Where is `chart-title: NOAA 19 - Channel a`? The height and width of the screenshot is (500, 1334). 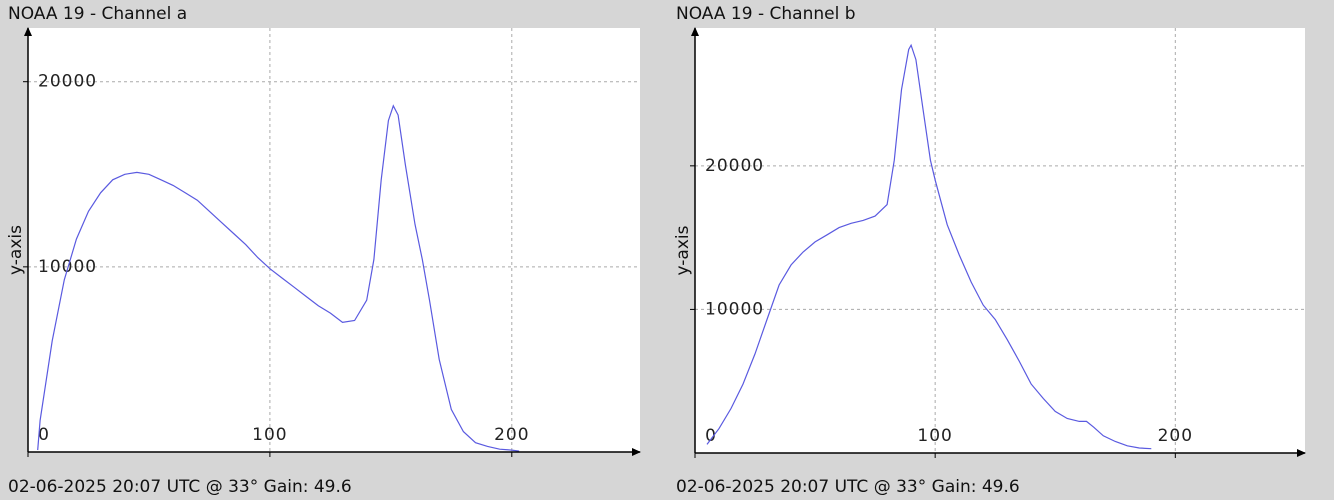 chart-title: NOAA 19 - Channel a is located at coordinates (97, 14).